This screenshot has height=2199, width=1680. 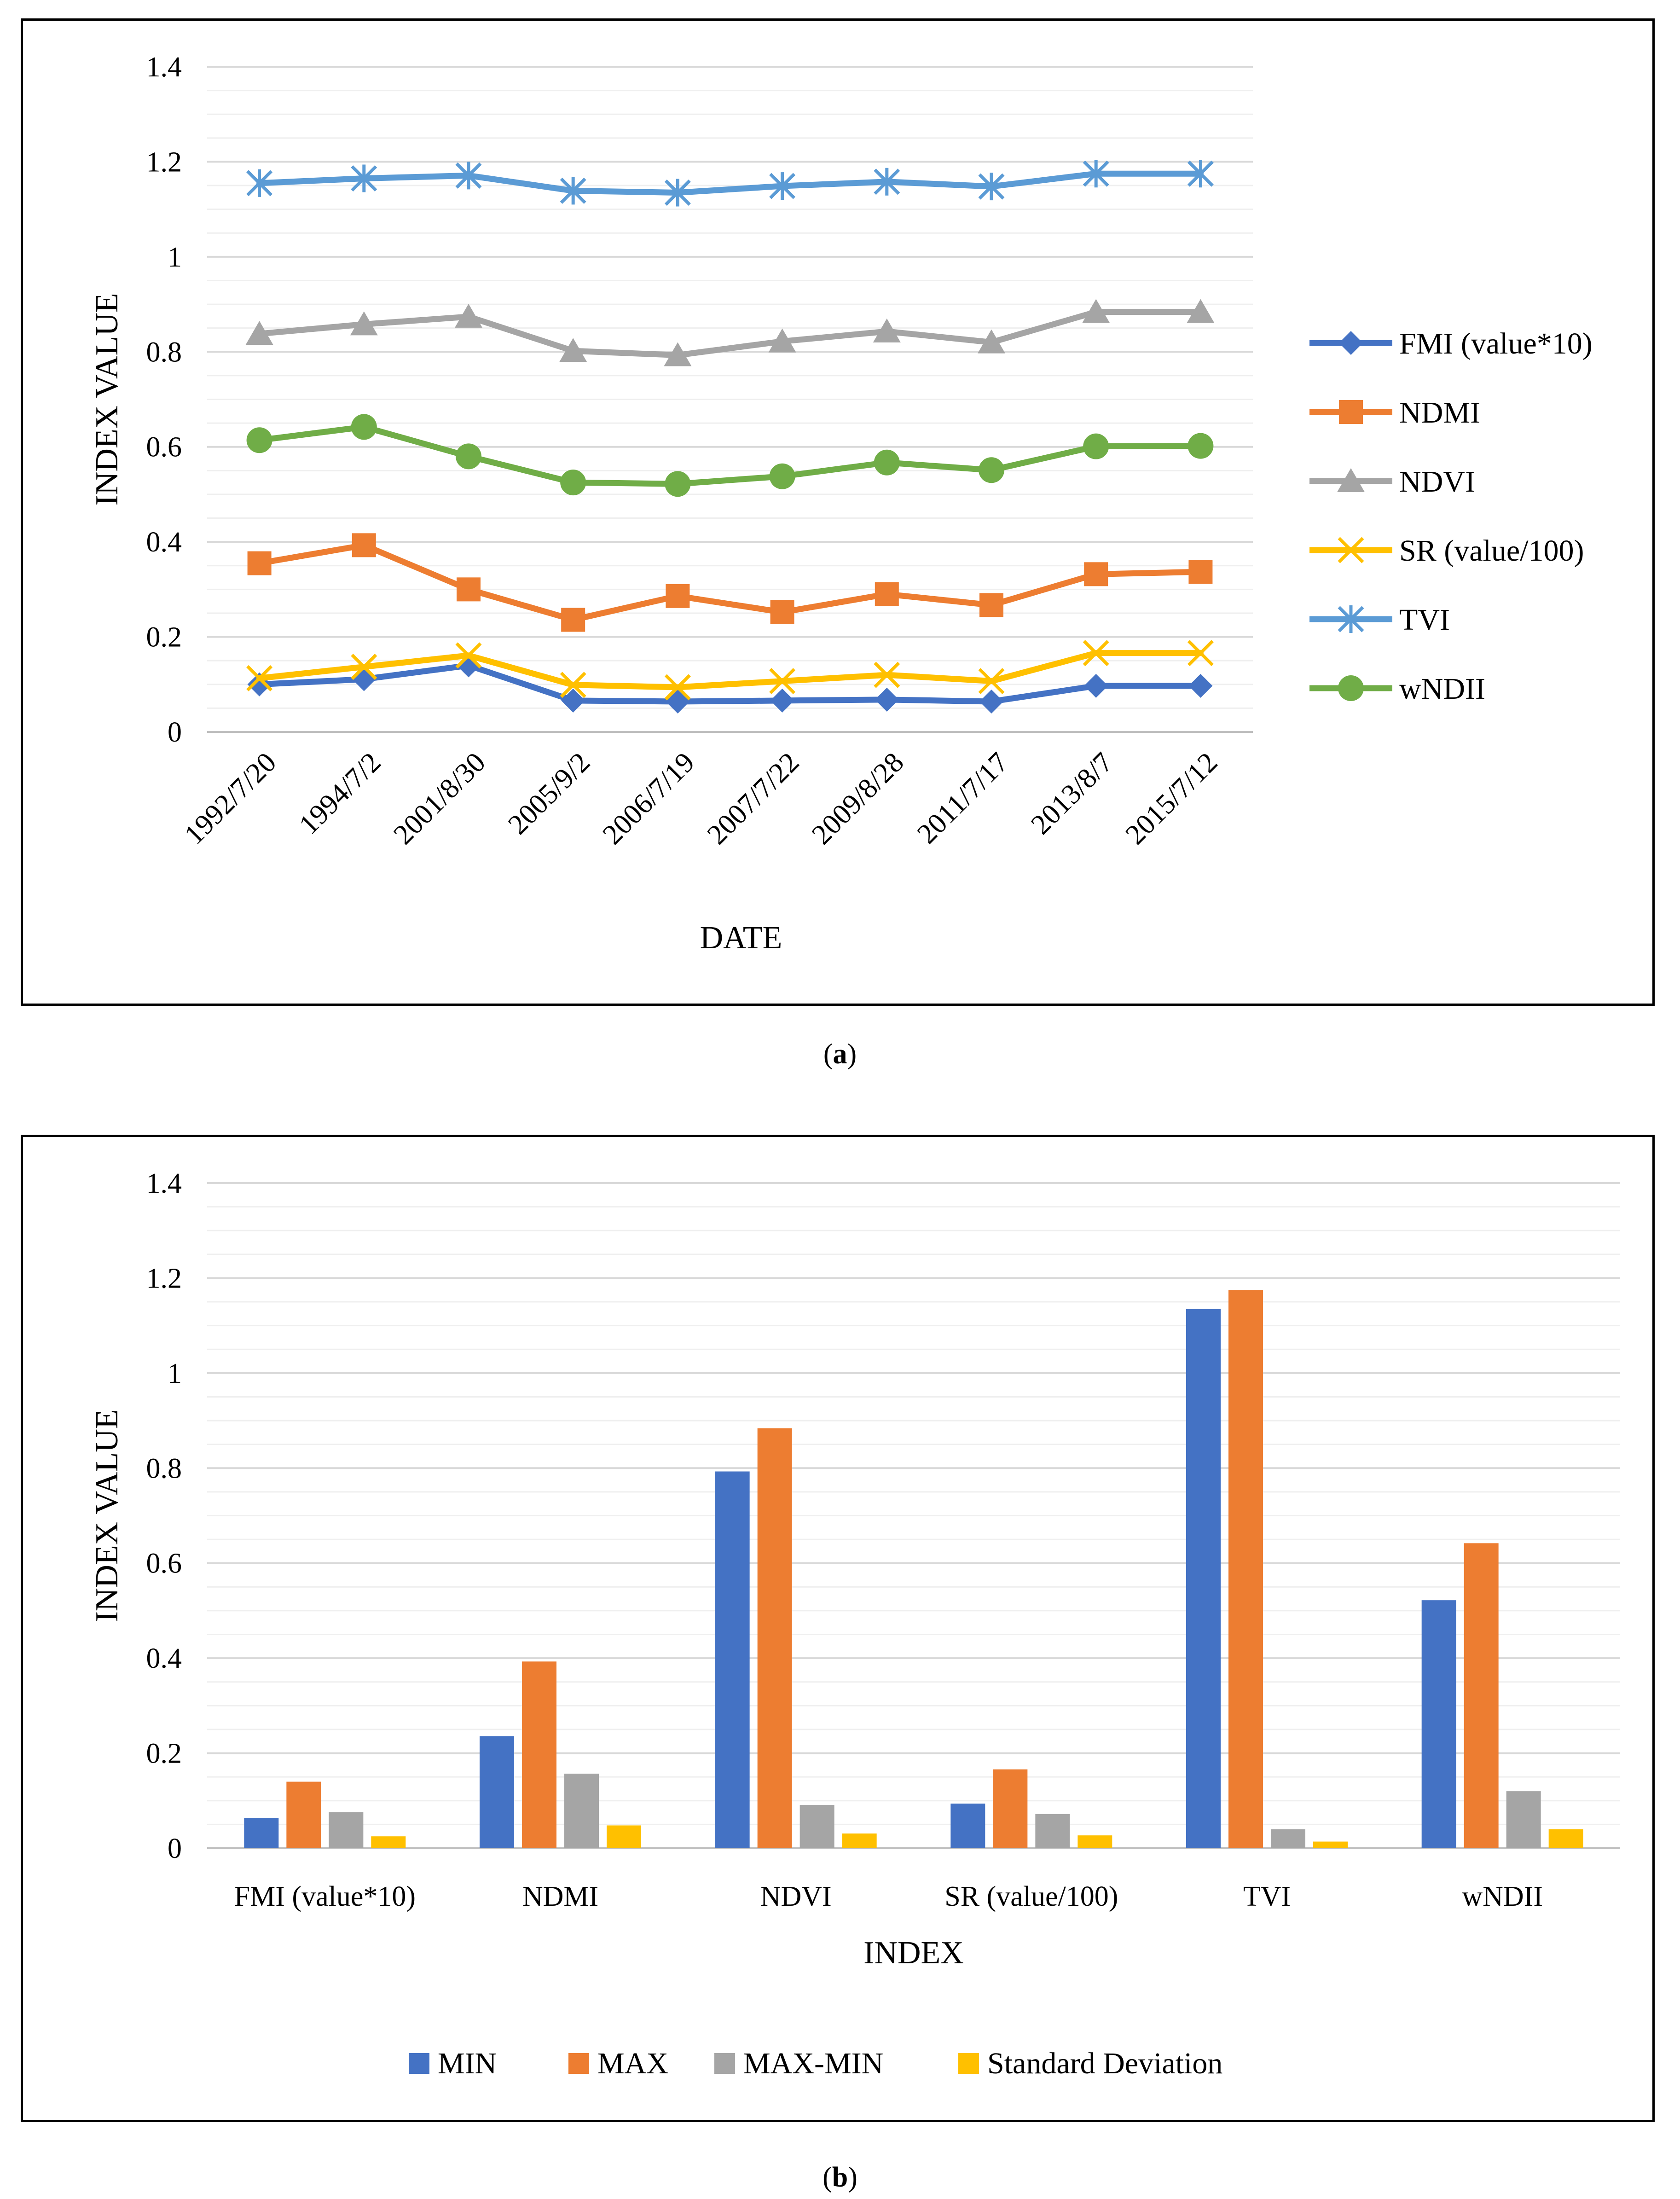 What do you see at coordinates (1072, 794) in the screenshot?
I see `x-tick-label: 2013/8/7` at bounding box center [1072, 794].